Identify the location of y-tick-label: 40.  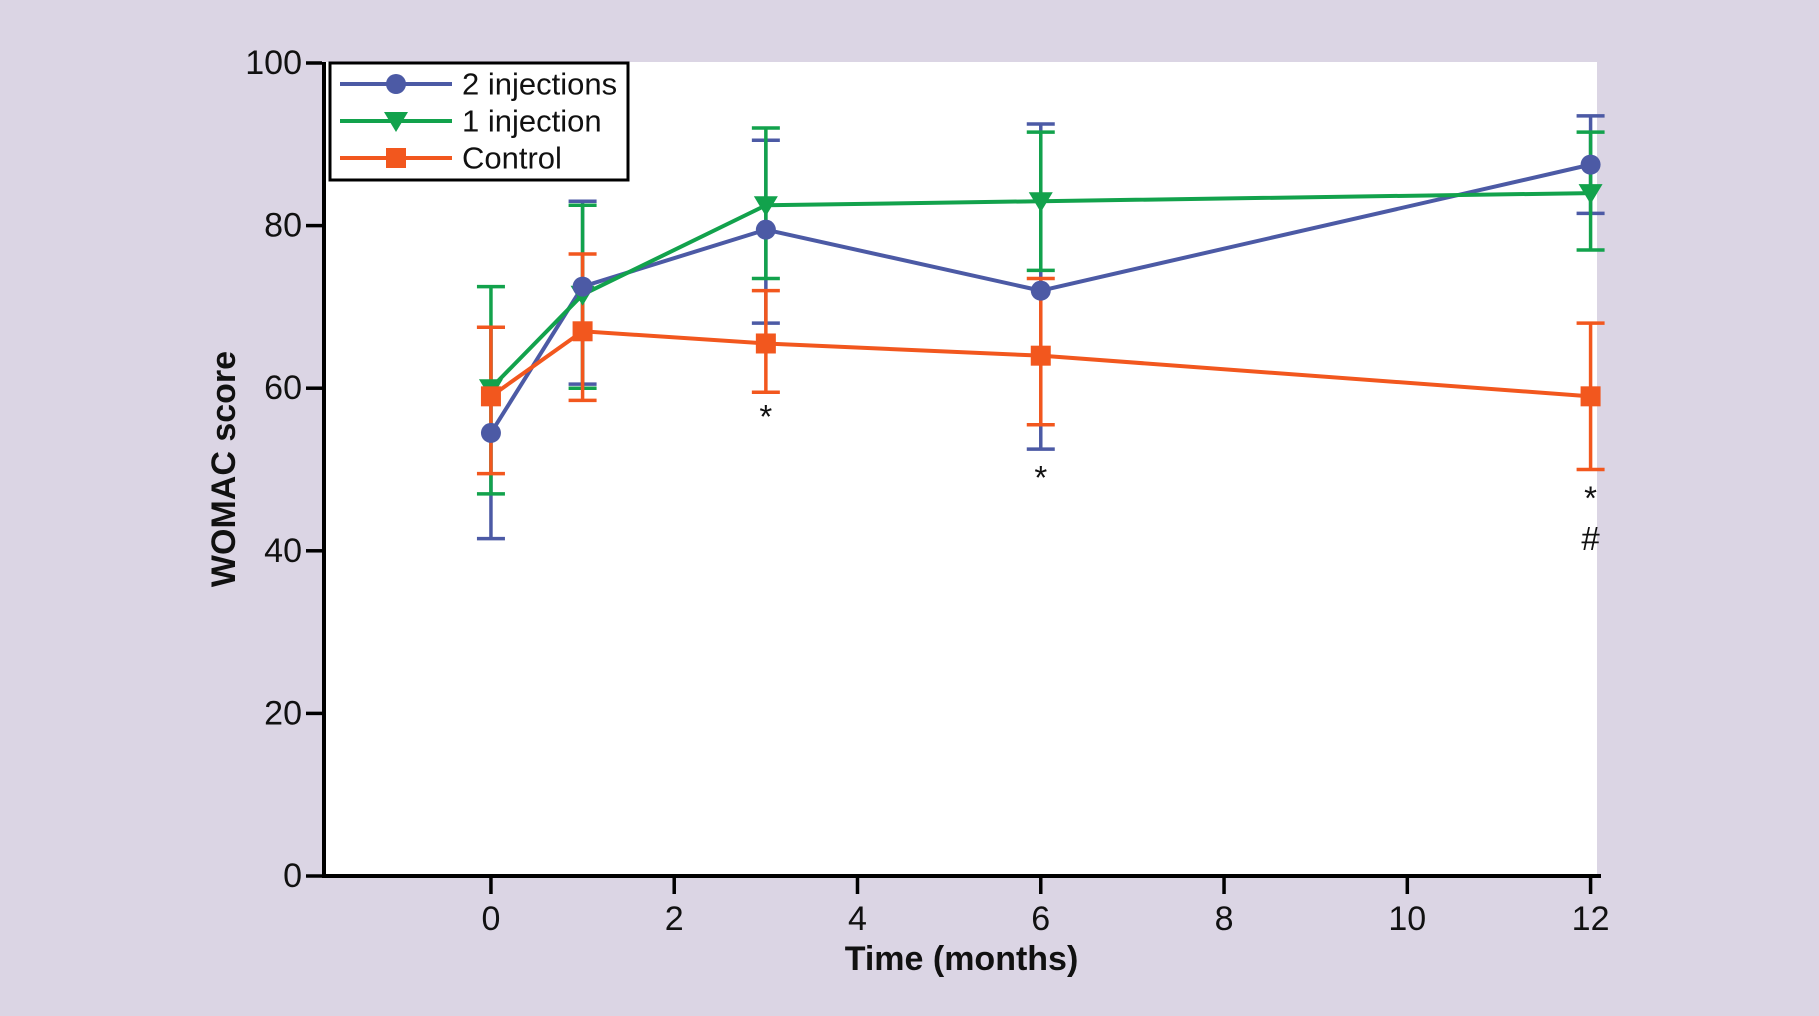
(283, 551).